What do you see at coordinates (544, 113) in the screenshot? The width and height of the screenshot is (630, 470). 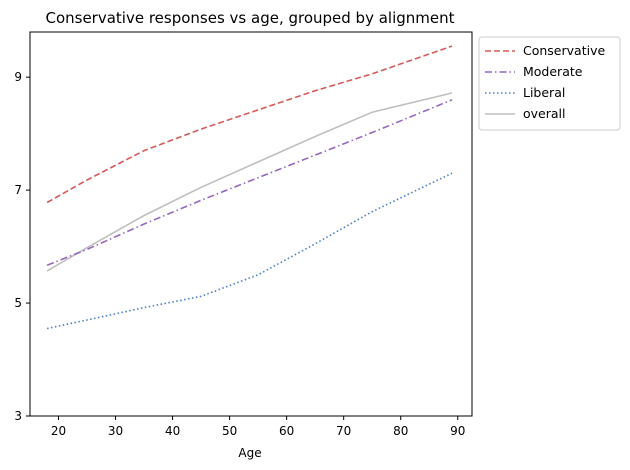 I see `legend-label-overall: overall` at bounding box center [544, 113].